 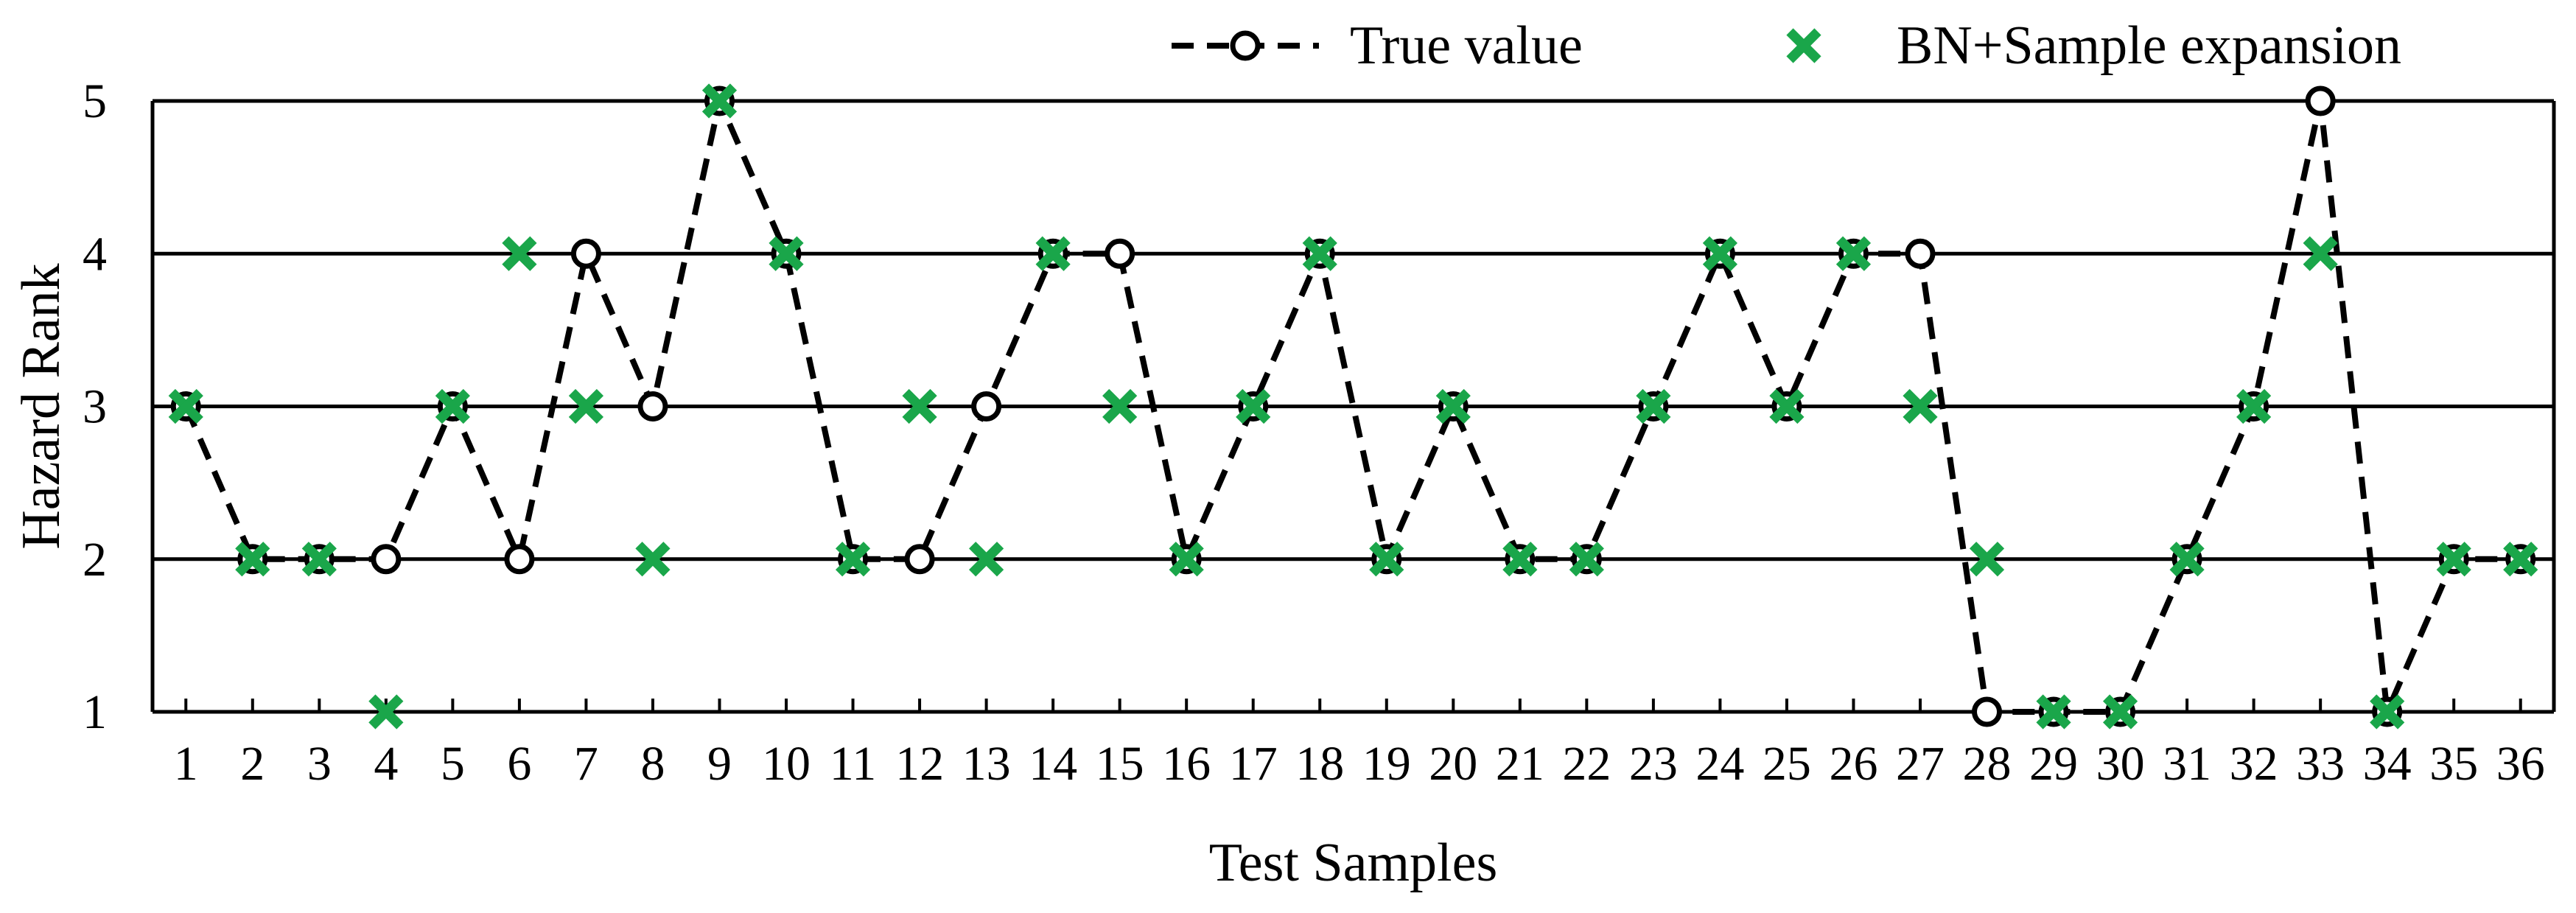 What do you see at coordinates (95, 254) in the screenshot?
I see `y-tick-label-4: 4` at bounding box center [95, 254].